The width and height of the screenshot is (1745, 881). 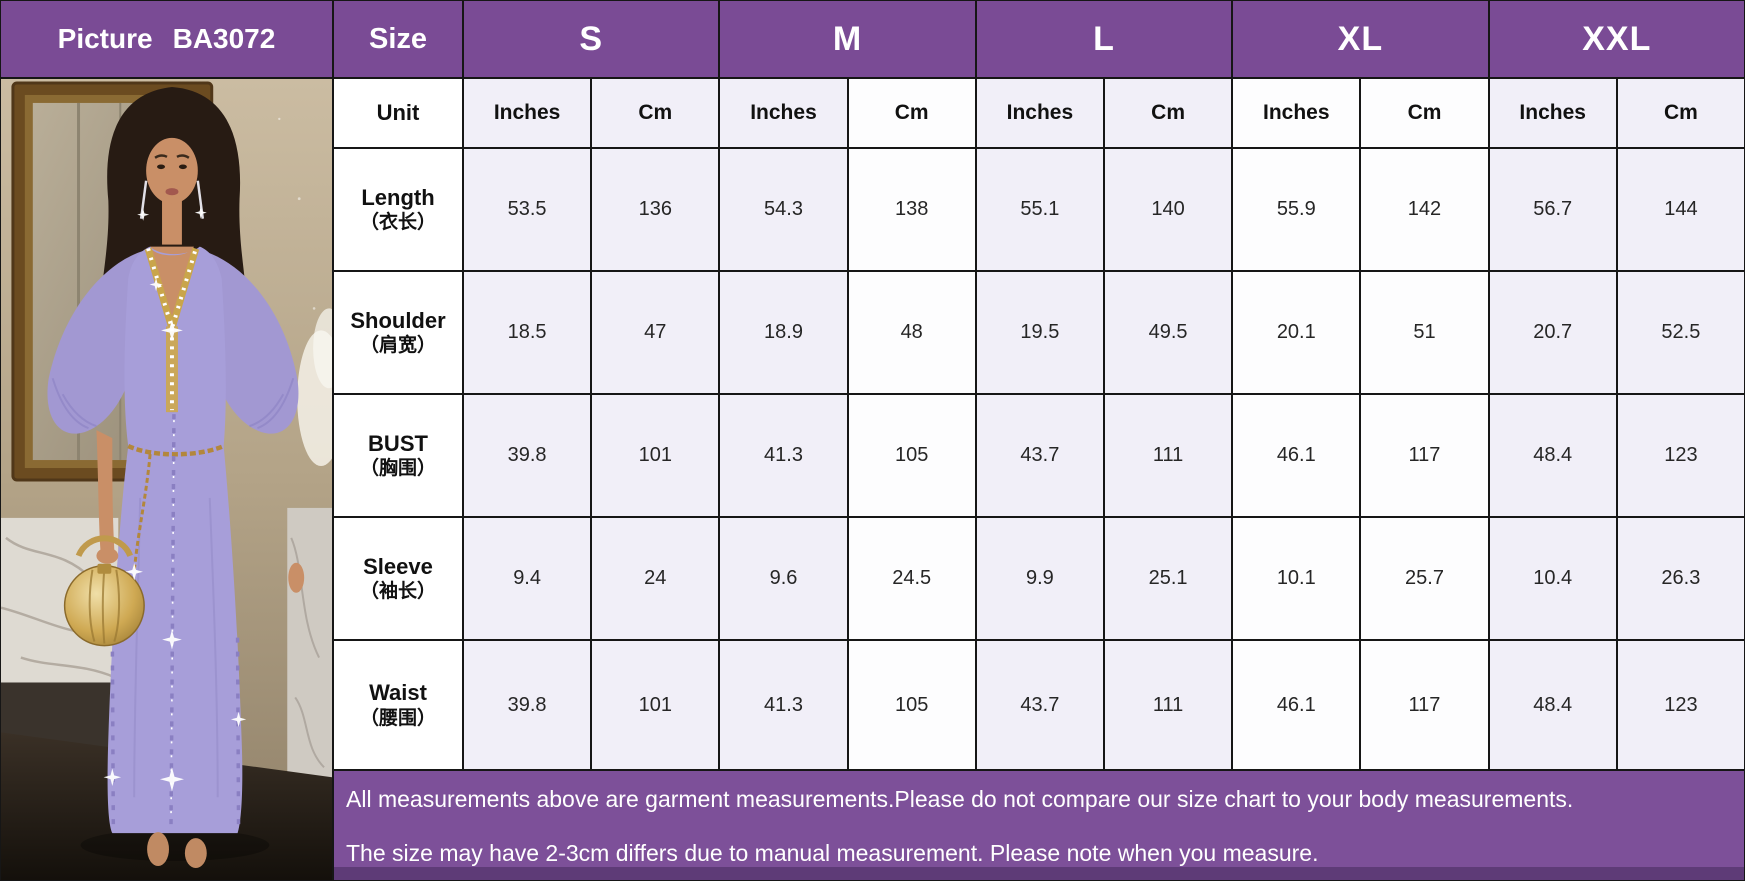 I want to click on measurement-cell: 55.9, so click(x=1296, y=209).